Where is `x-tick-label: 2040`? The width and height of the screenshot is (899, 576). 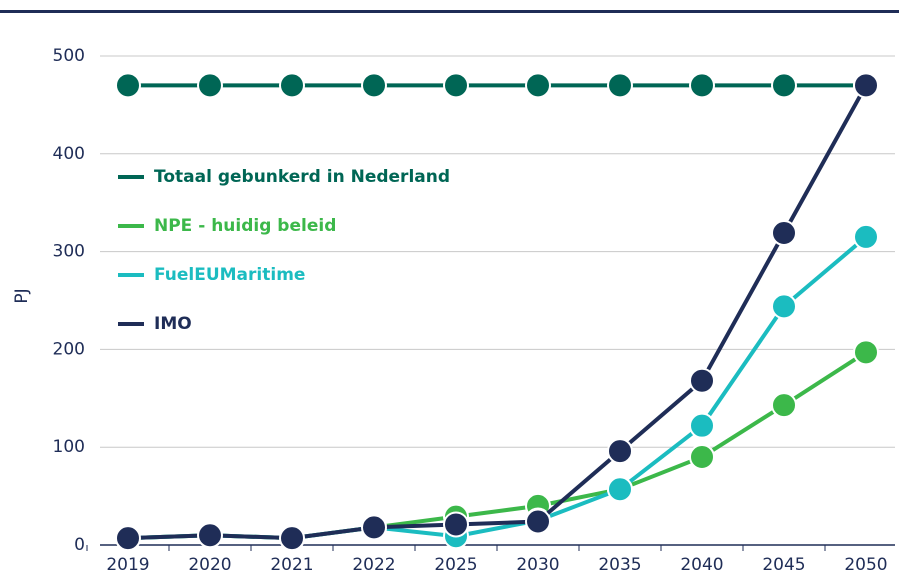
x-tick-label: 2040 is located at coordinates (701, 565).